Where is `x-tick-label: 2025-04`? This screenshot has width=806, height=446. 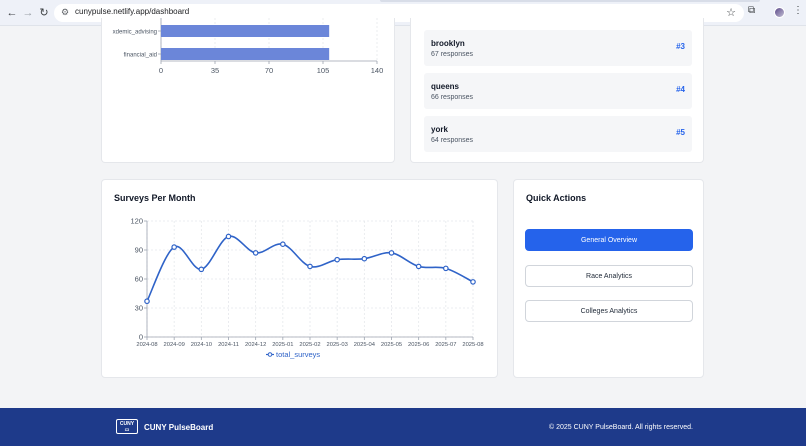
x-tick-label: 2025-04 is located at coordinates (365, 345).